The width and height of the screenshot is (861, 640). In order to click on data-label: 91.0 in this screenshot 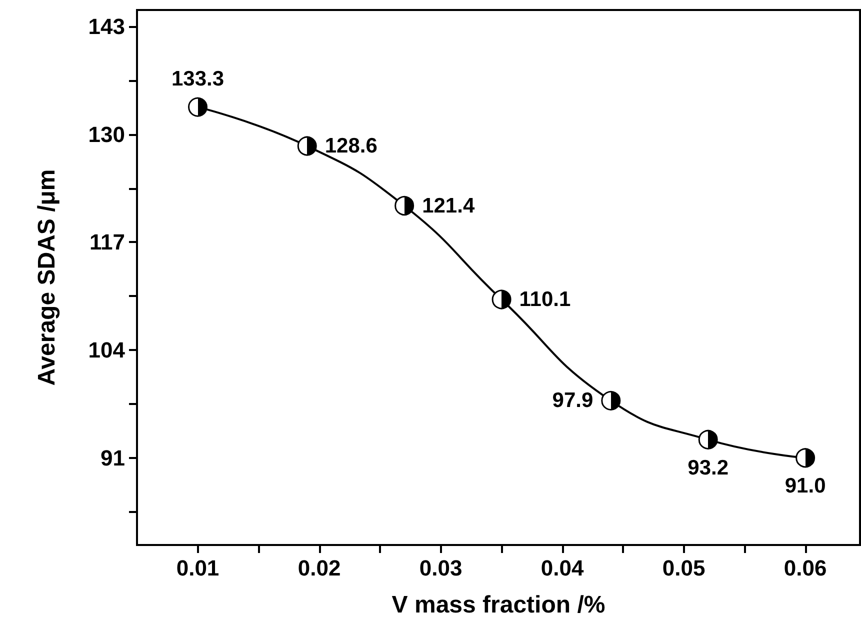, I will do `click(805, 486)`.